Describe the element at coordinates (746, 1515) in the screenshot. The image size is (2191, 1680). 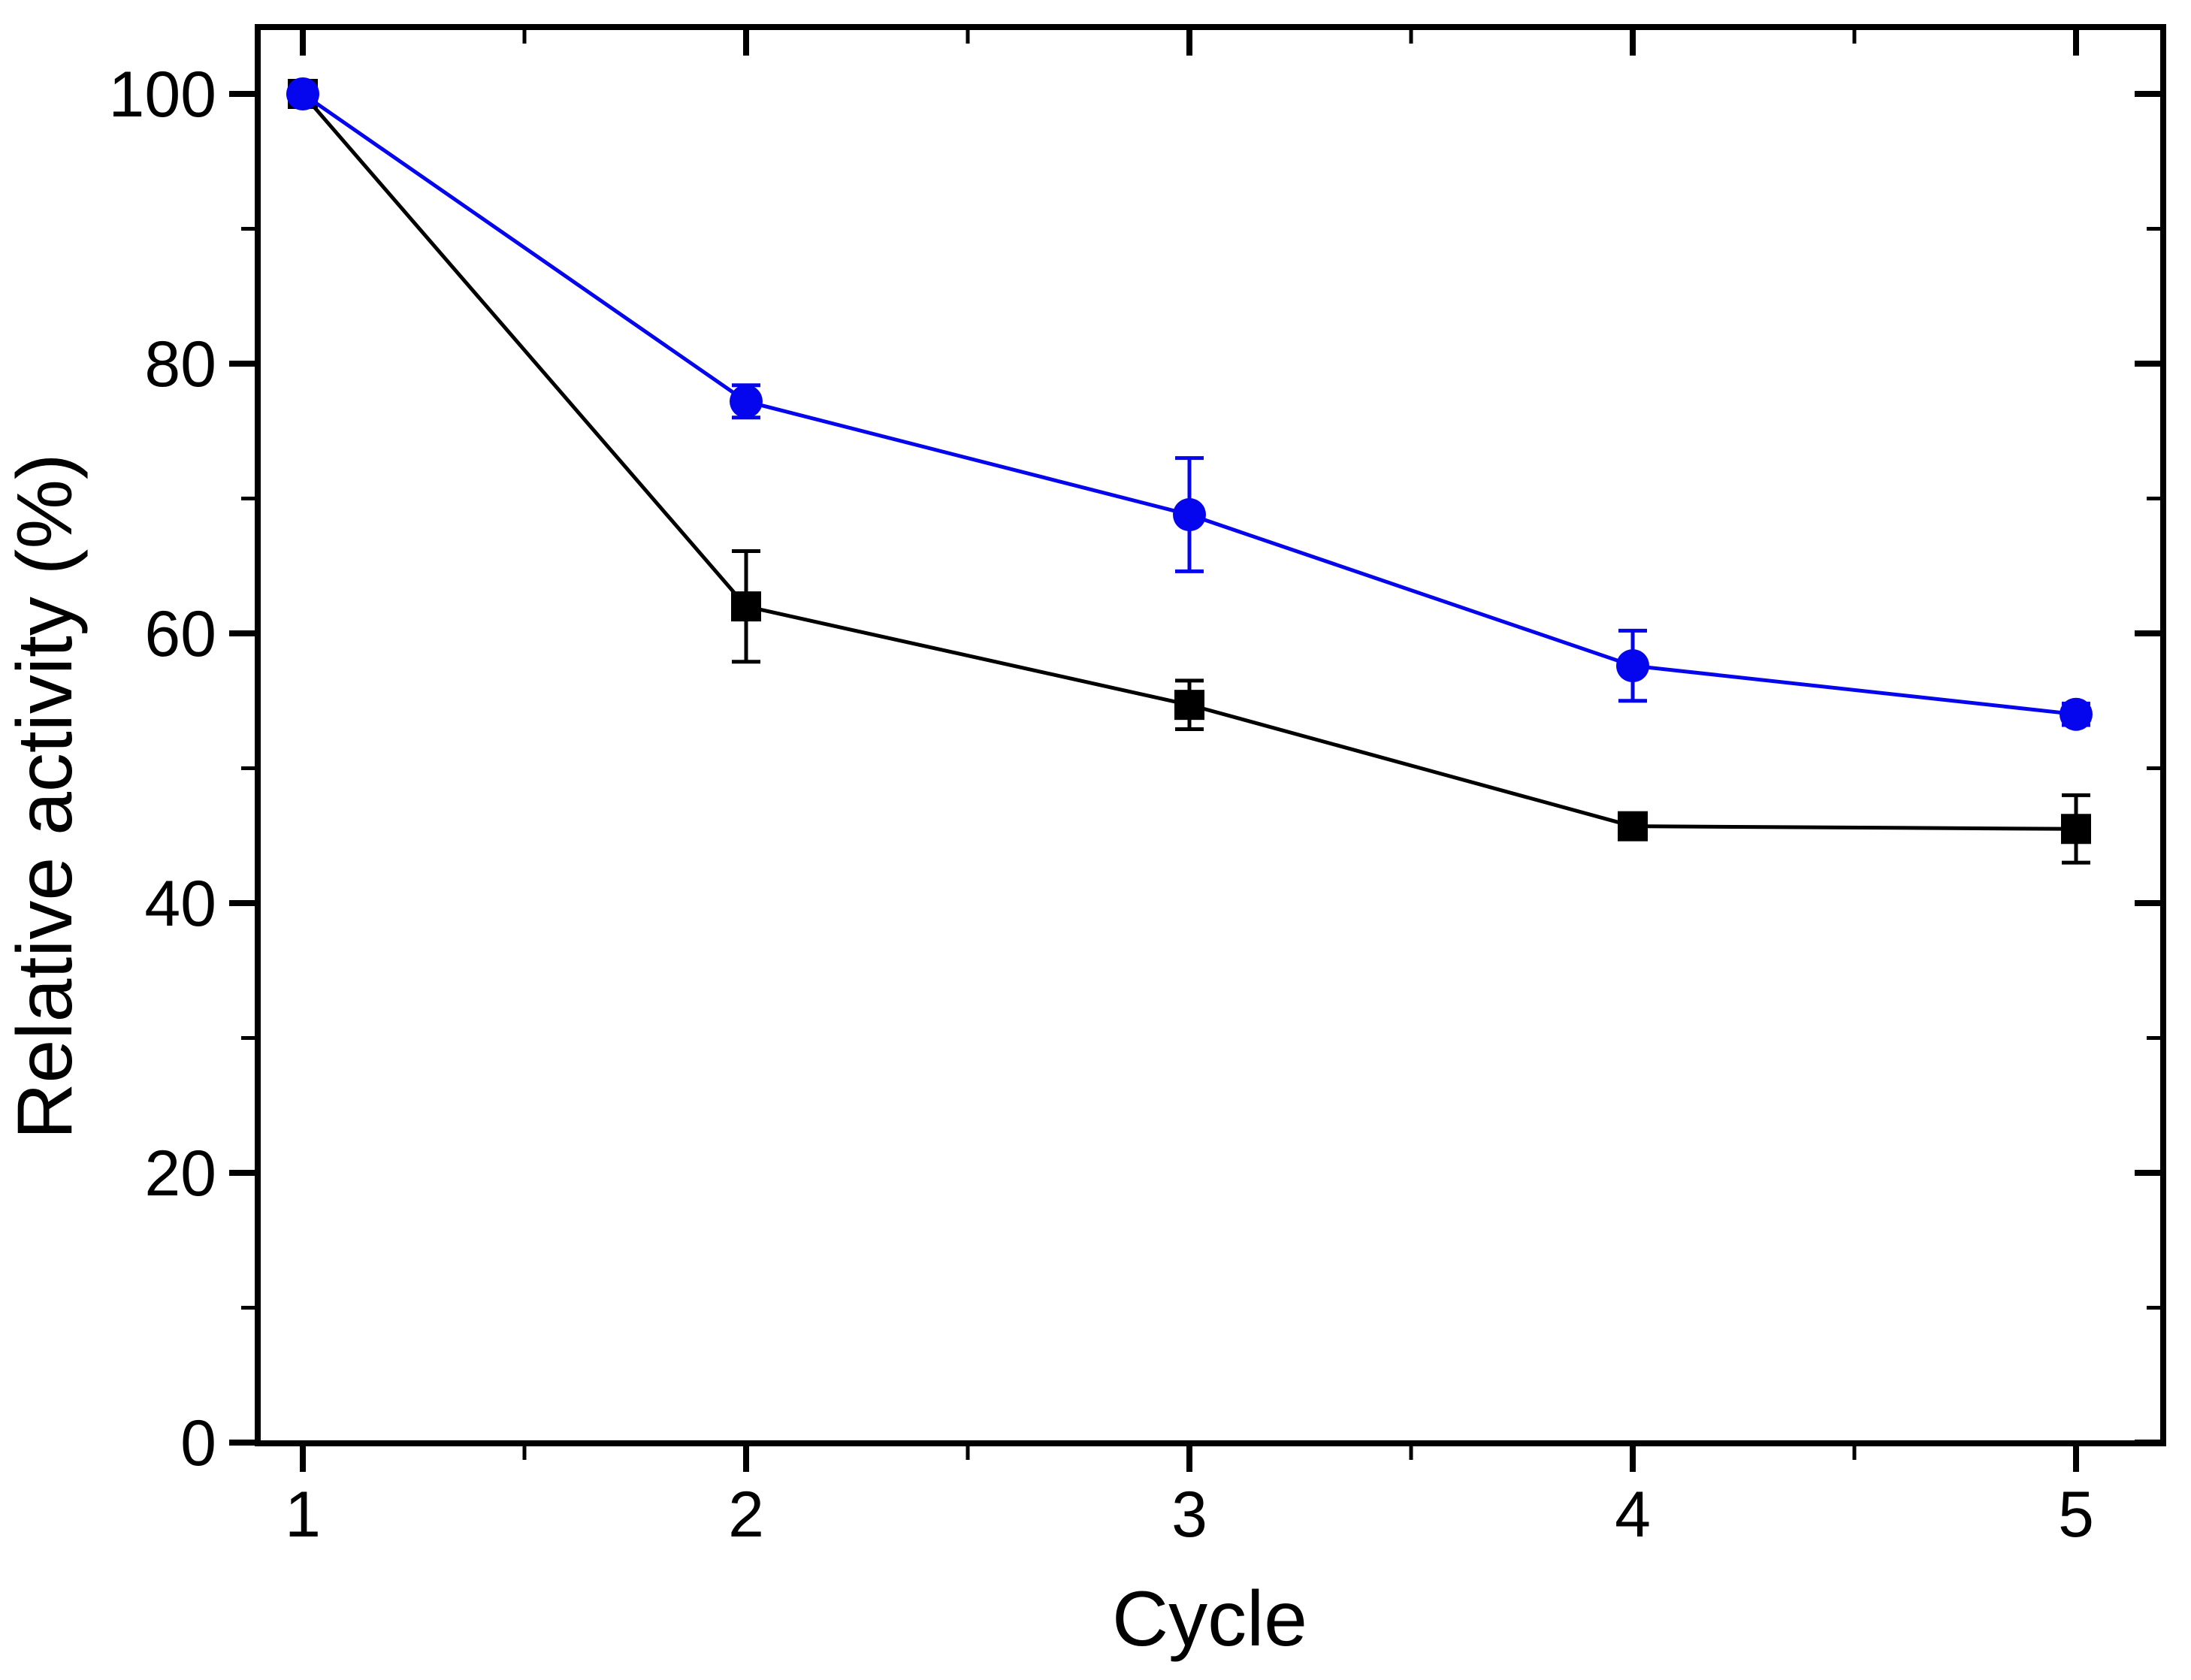
I see `x-tick-label: 2` at that location.